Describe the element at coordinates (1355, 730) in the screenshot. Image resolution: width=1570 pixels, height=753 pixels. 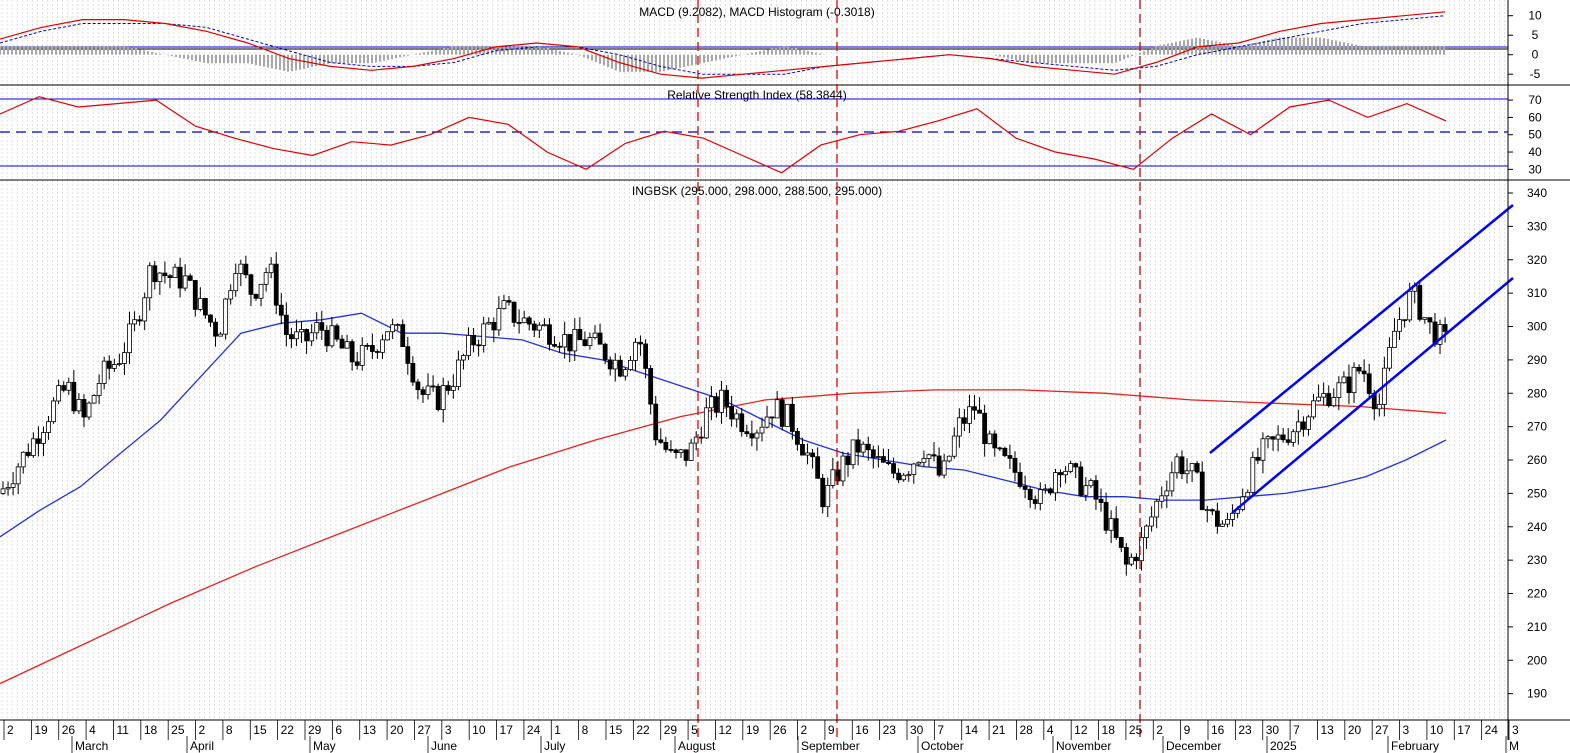
I see `x-tick-label: 20` at that location.